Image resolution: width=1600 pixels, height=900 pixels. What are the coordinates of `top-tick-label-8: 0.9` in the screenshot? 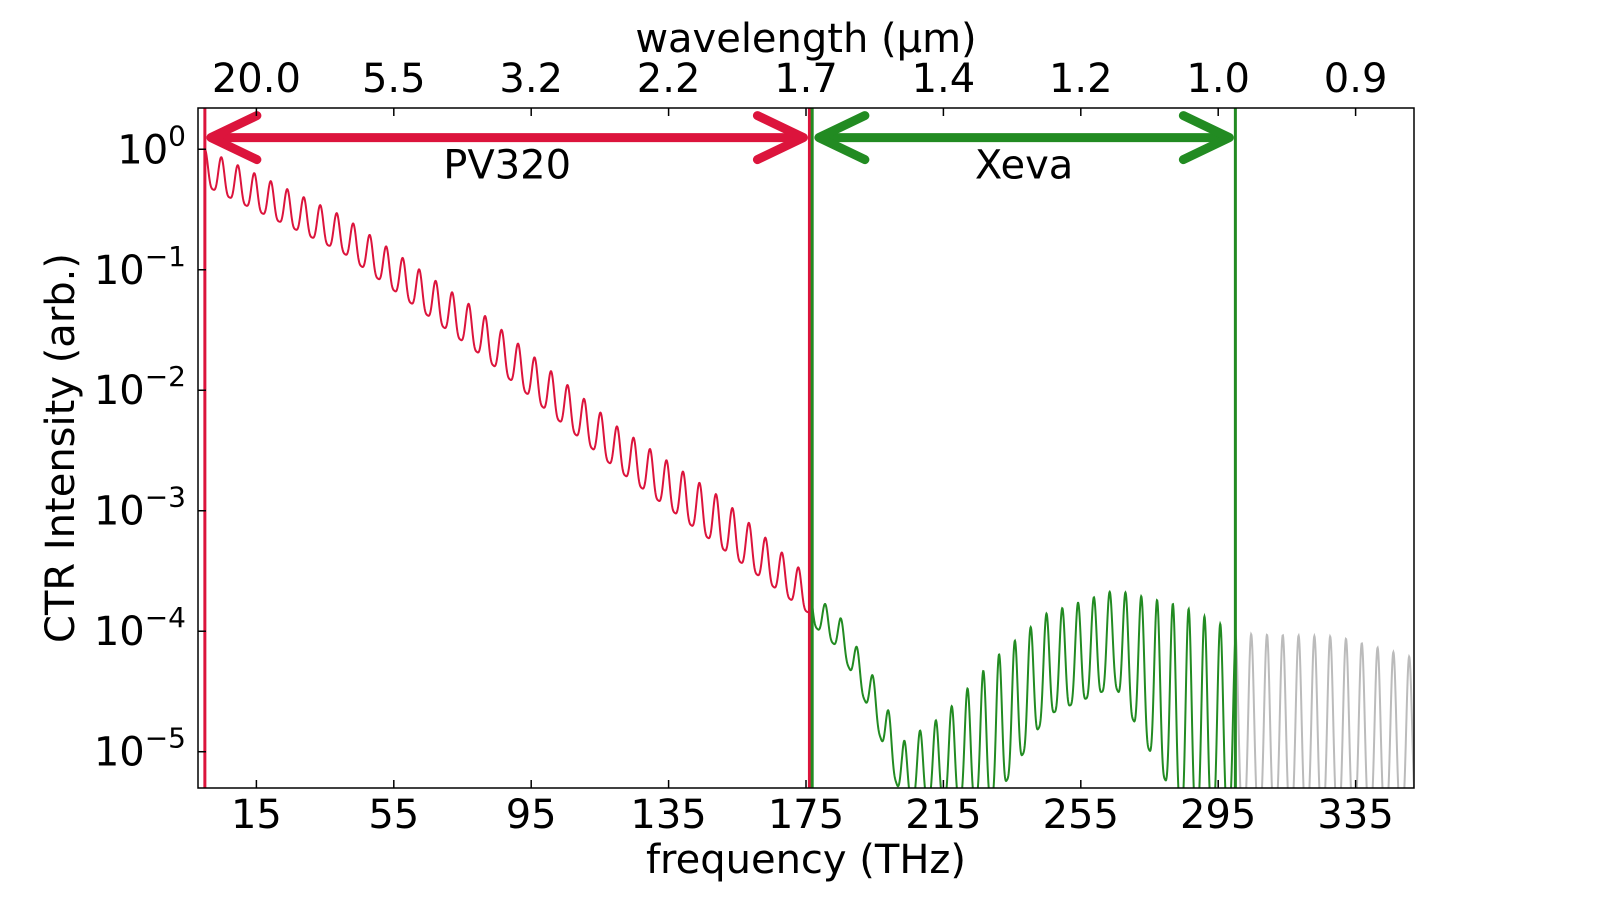 It's located at (1356, 79).